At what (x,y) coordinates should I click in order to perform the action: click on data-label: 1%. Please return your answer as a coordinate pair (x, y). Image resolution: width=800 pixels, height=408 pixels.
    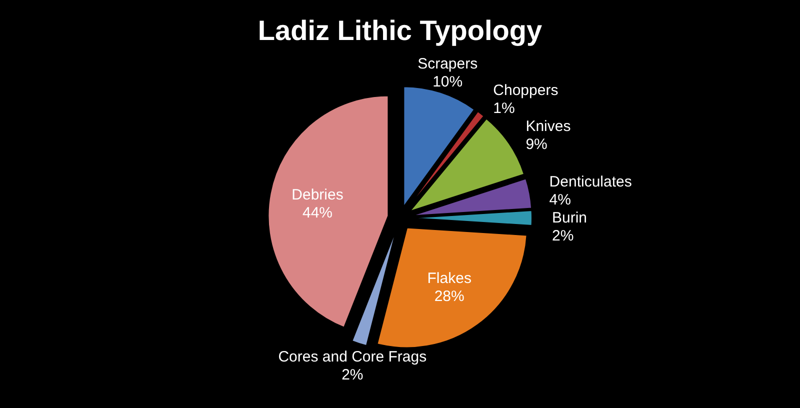
    Looking at the image, I should click on (504, 108).